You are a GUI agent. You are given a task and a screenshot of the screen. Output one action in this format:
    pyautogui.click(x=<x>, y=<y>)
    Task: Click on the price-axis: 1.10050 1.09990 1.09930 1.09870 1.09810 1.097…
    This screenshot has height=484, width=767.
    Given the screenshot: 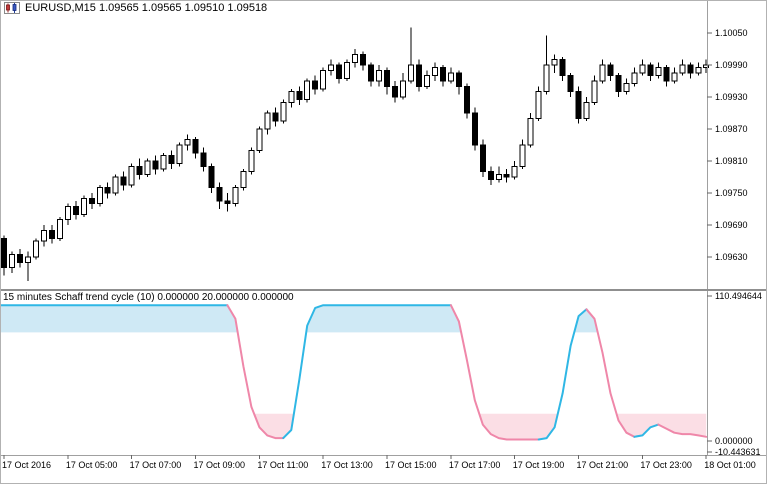 What is the action you would take?
    pyautogui.click(x=727, y=145)
    